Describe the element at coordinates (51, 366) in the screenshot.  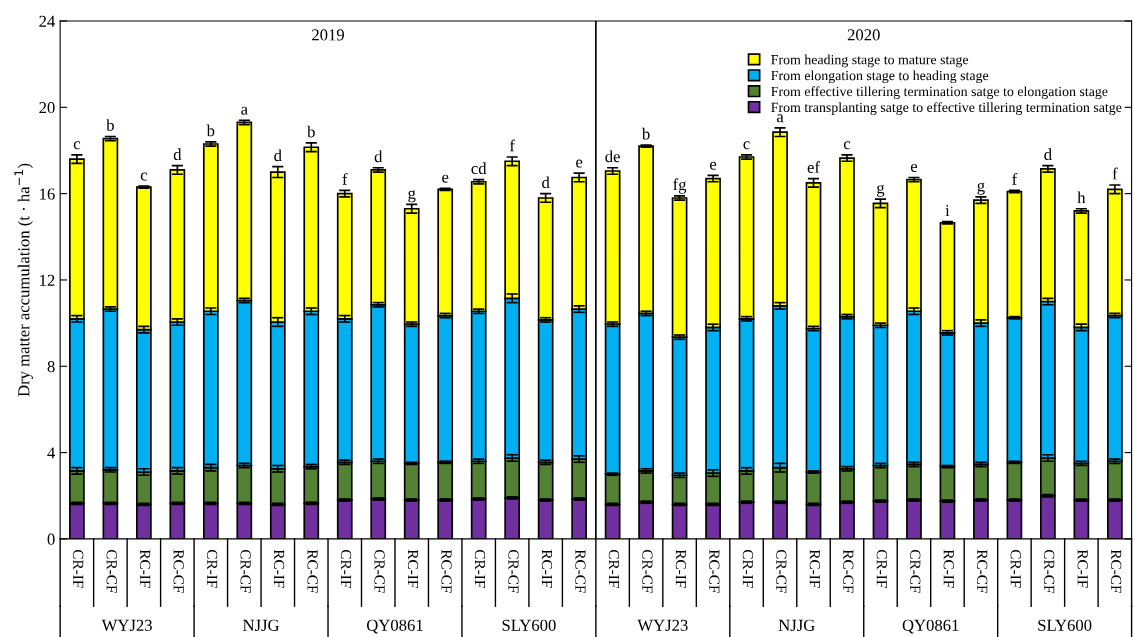
I see `y-tick-label: 8` at that location.